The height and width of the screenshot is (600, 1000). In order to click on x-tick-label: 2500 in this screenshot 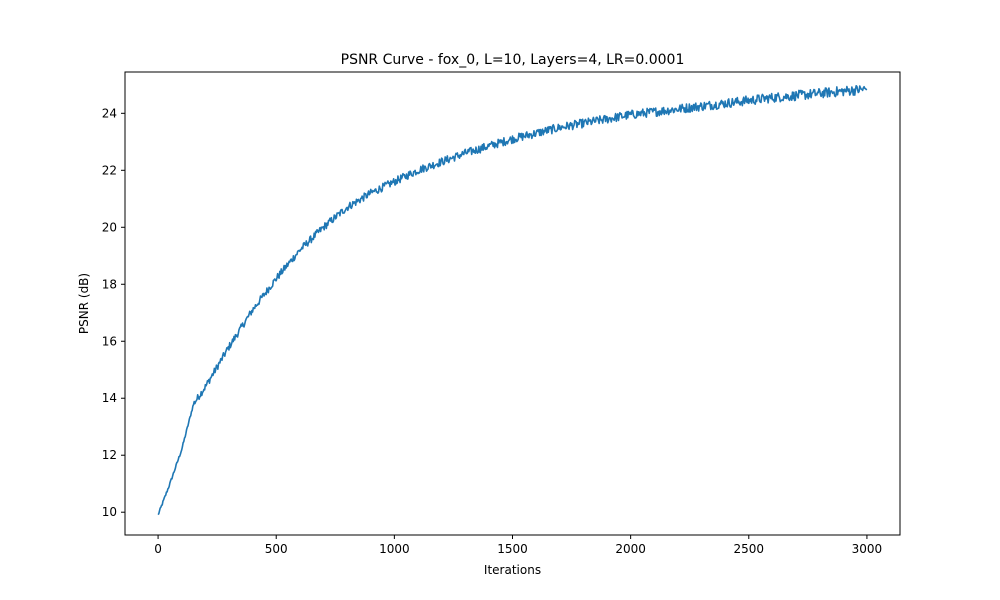, I will do `click(749, 549)`.